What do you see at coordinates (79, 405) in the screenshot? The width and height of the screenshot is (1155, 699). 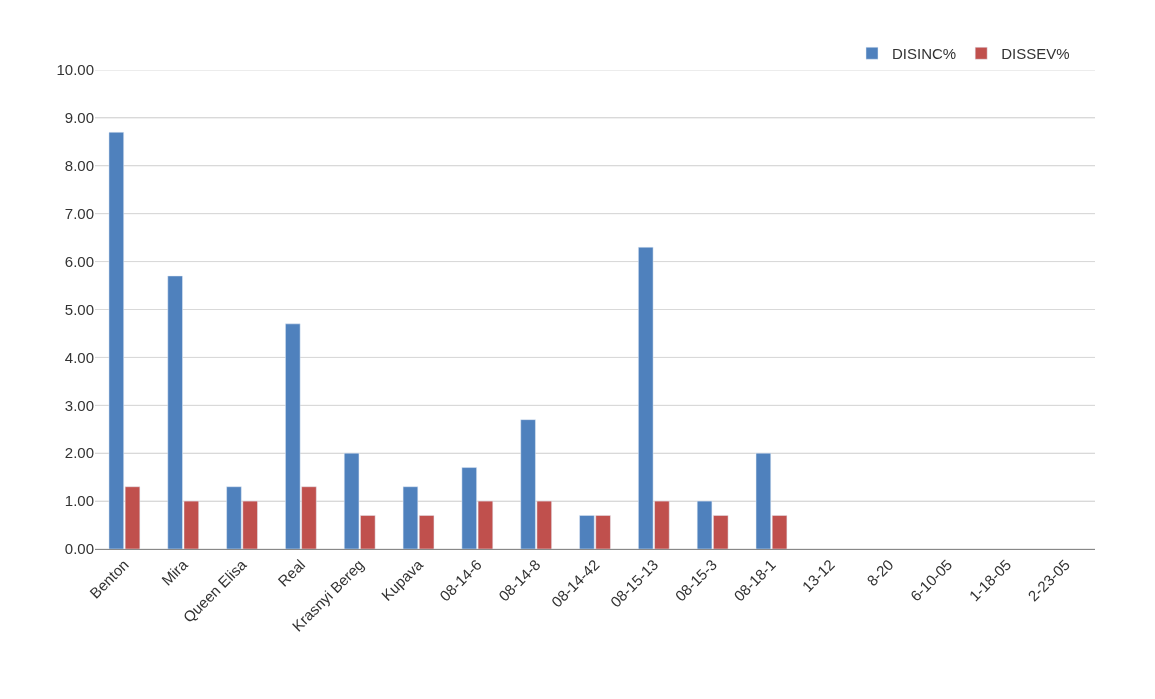 I see `y-tick-label: 3.00` at bounding box center [79, 405].